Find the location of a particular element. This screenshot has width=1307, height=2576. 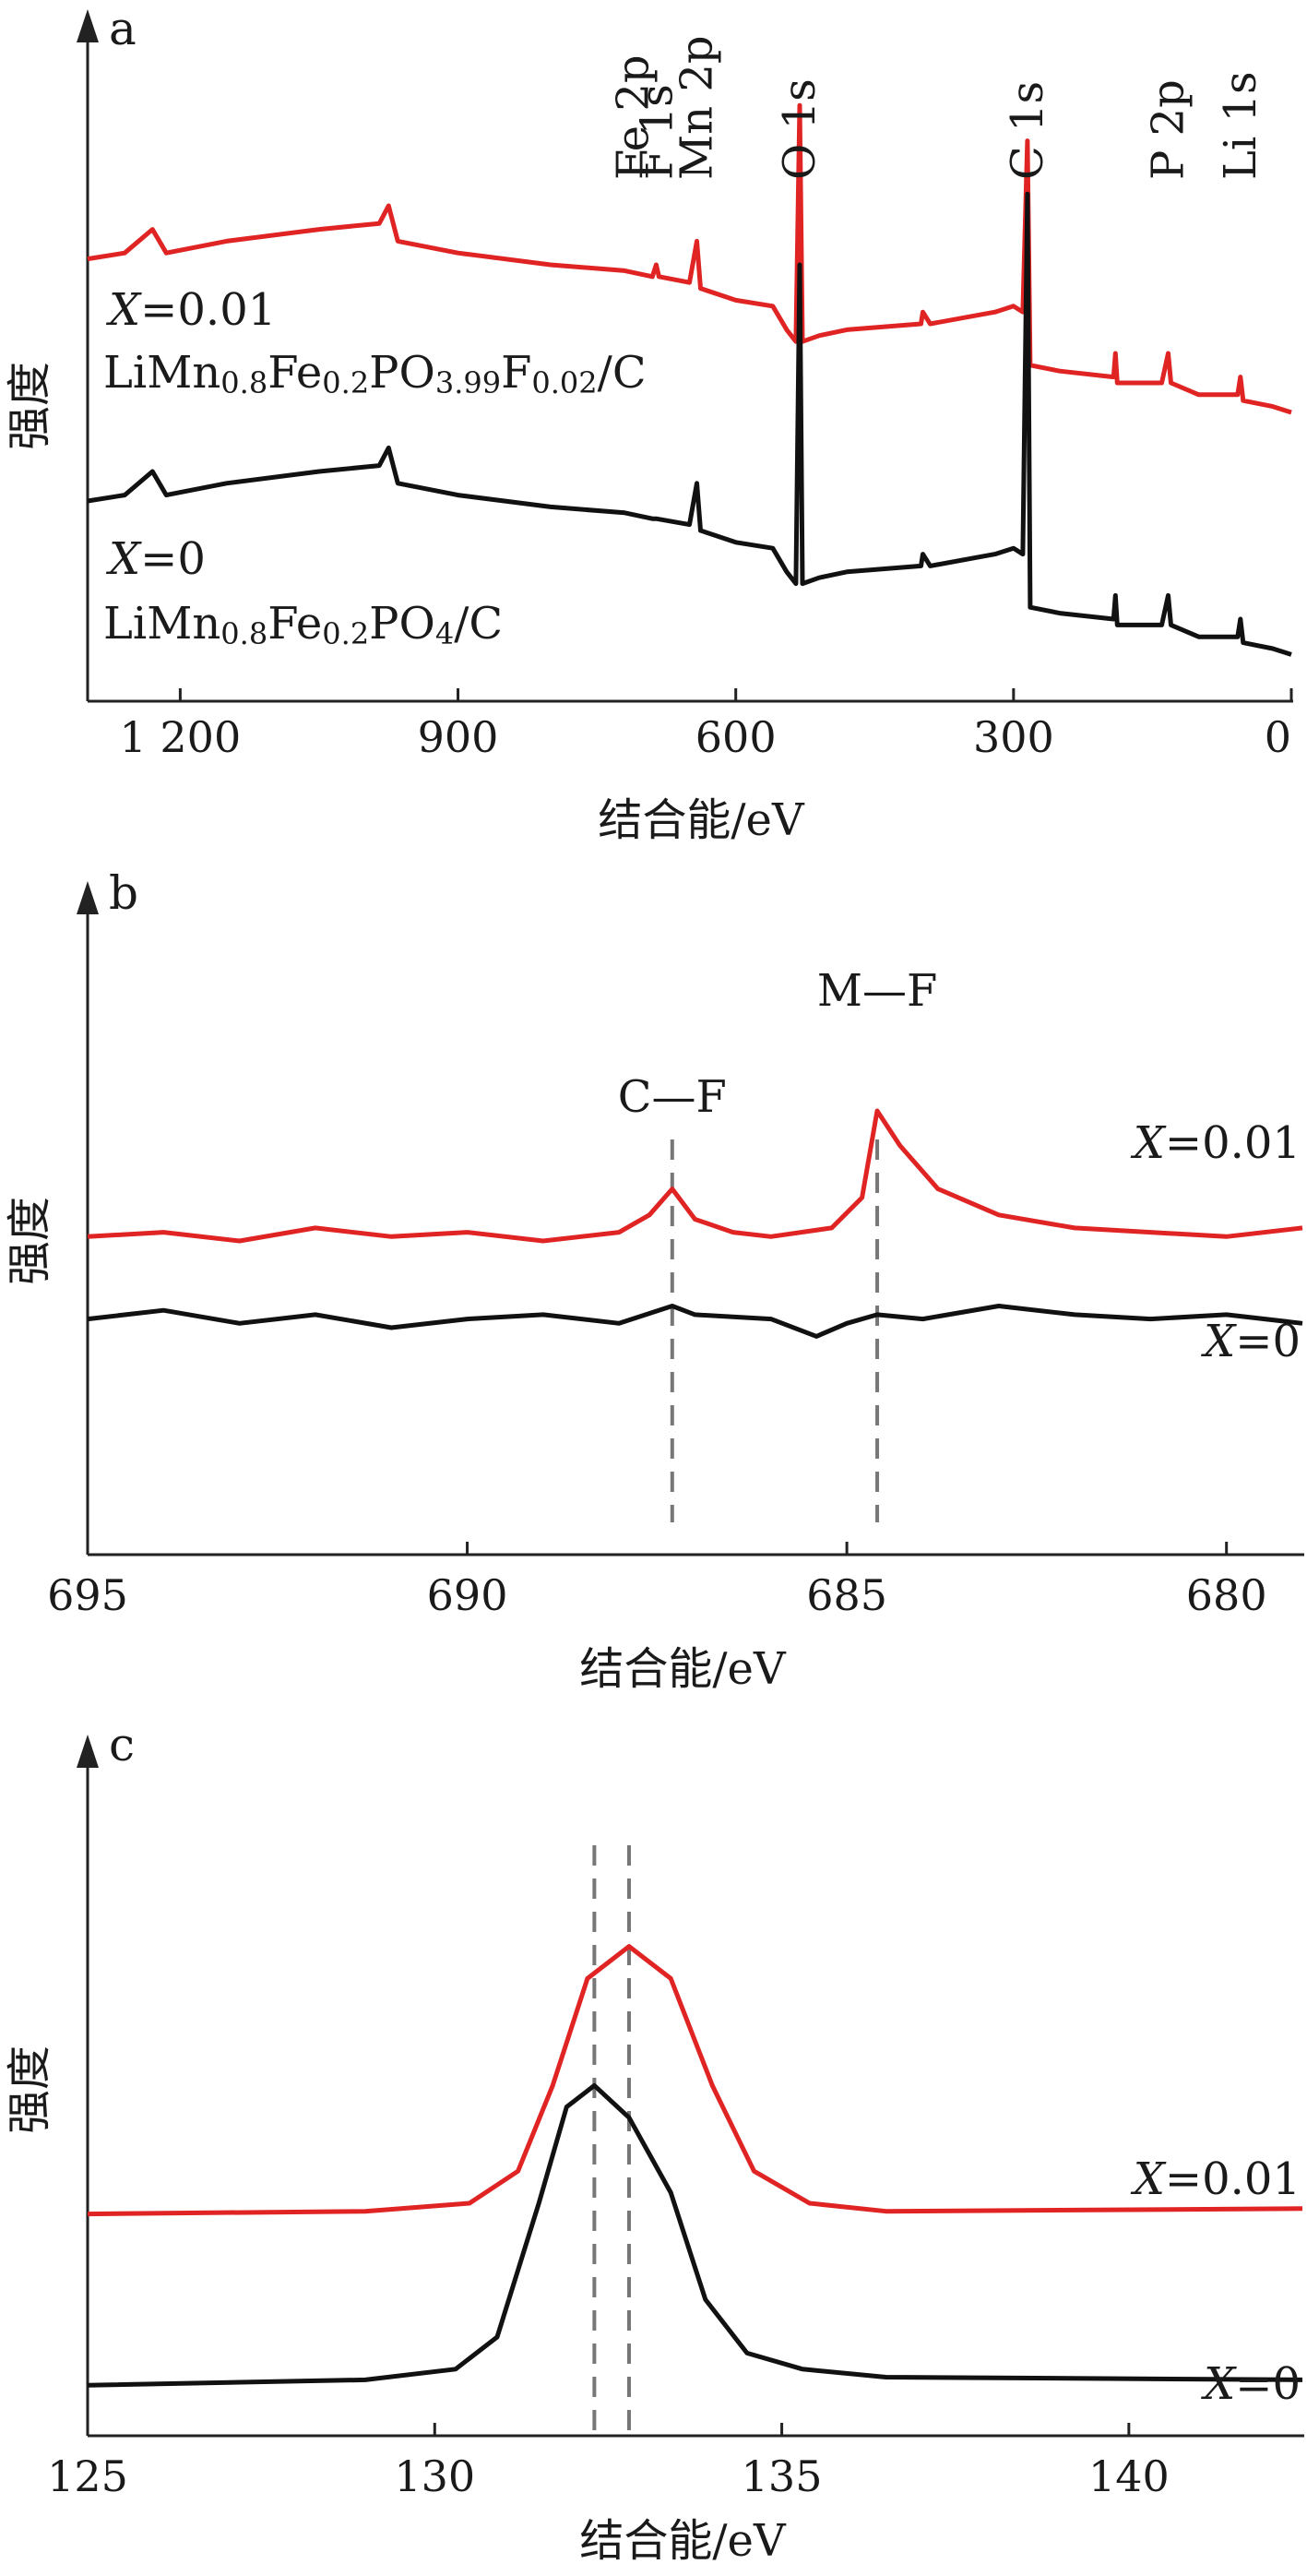

x-tick-label: 600 is located at coordinates (736, 737).